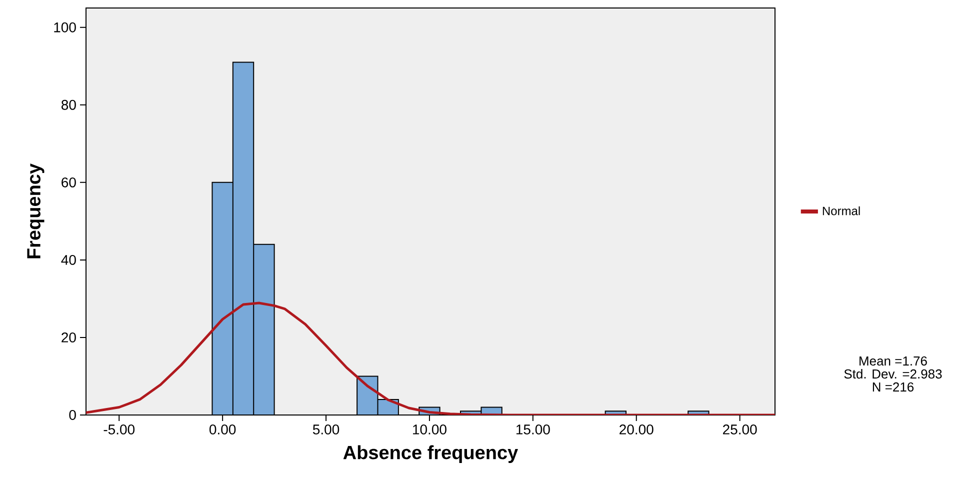  I want to click on x-tick-label: 25.00, so click(740, 429).